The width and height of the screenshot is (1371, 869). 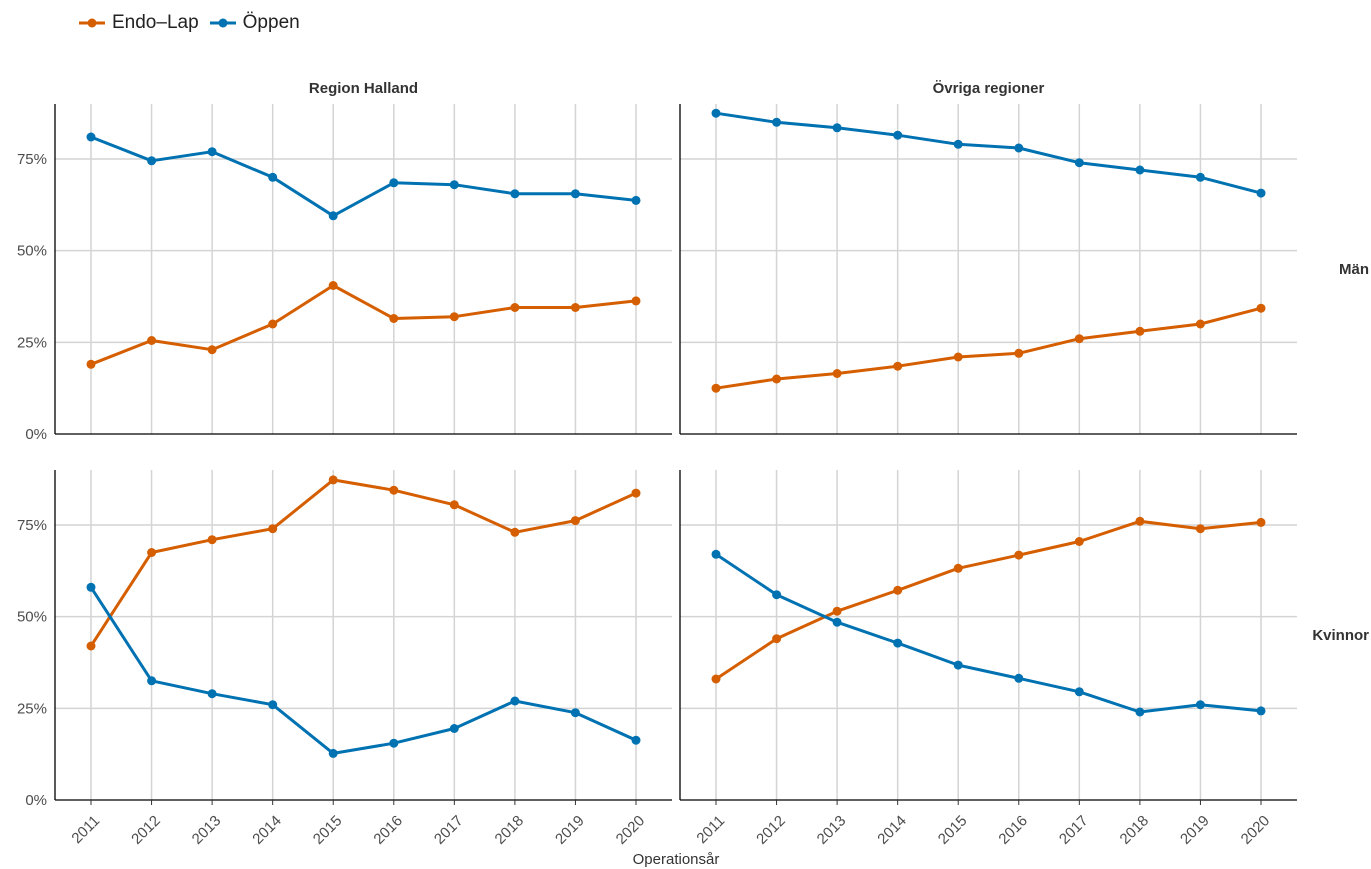 I want to click on x-tick-label-2015: 2015, so click(x=953, y=830).